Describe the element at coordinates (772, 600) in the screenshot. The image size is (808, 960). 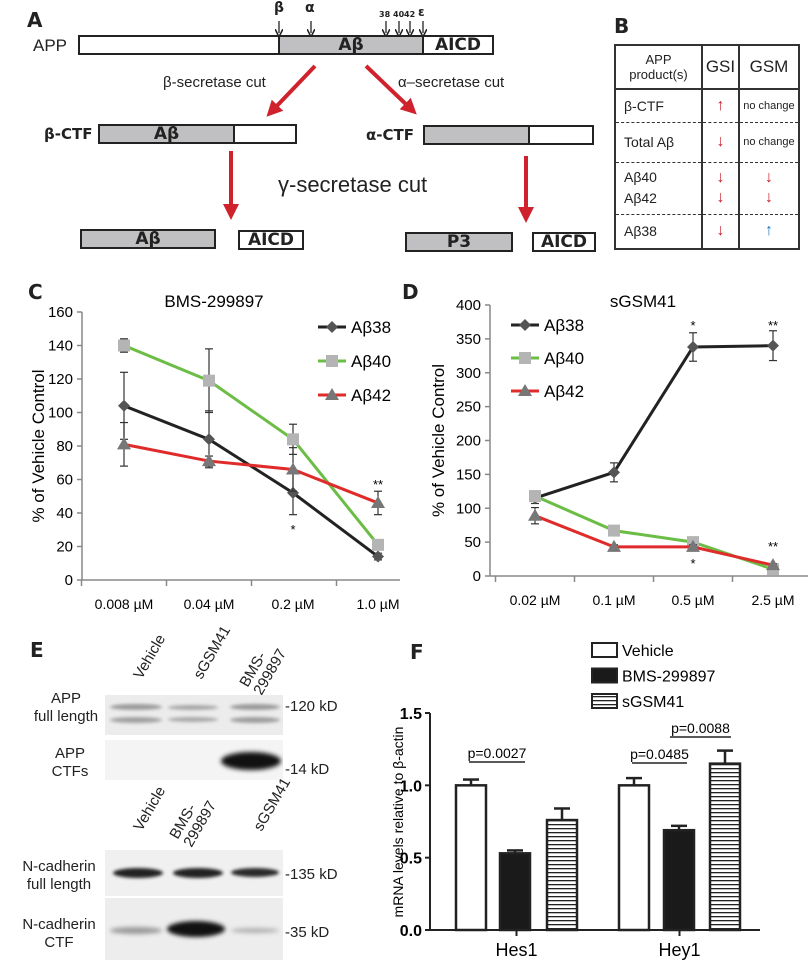
I see `x-tick-label: 2.5 µM` at that location.